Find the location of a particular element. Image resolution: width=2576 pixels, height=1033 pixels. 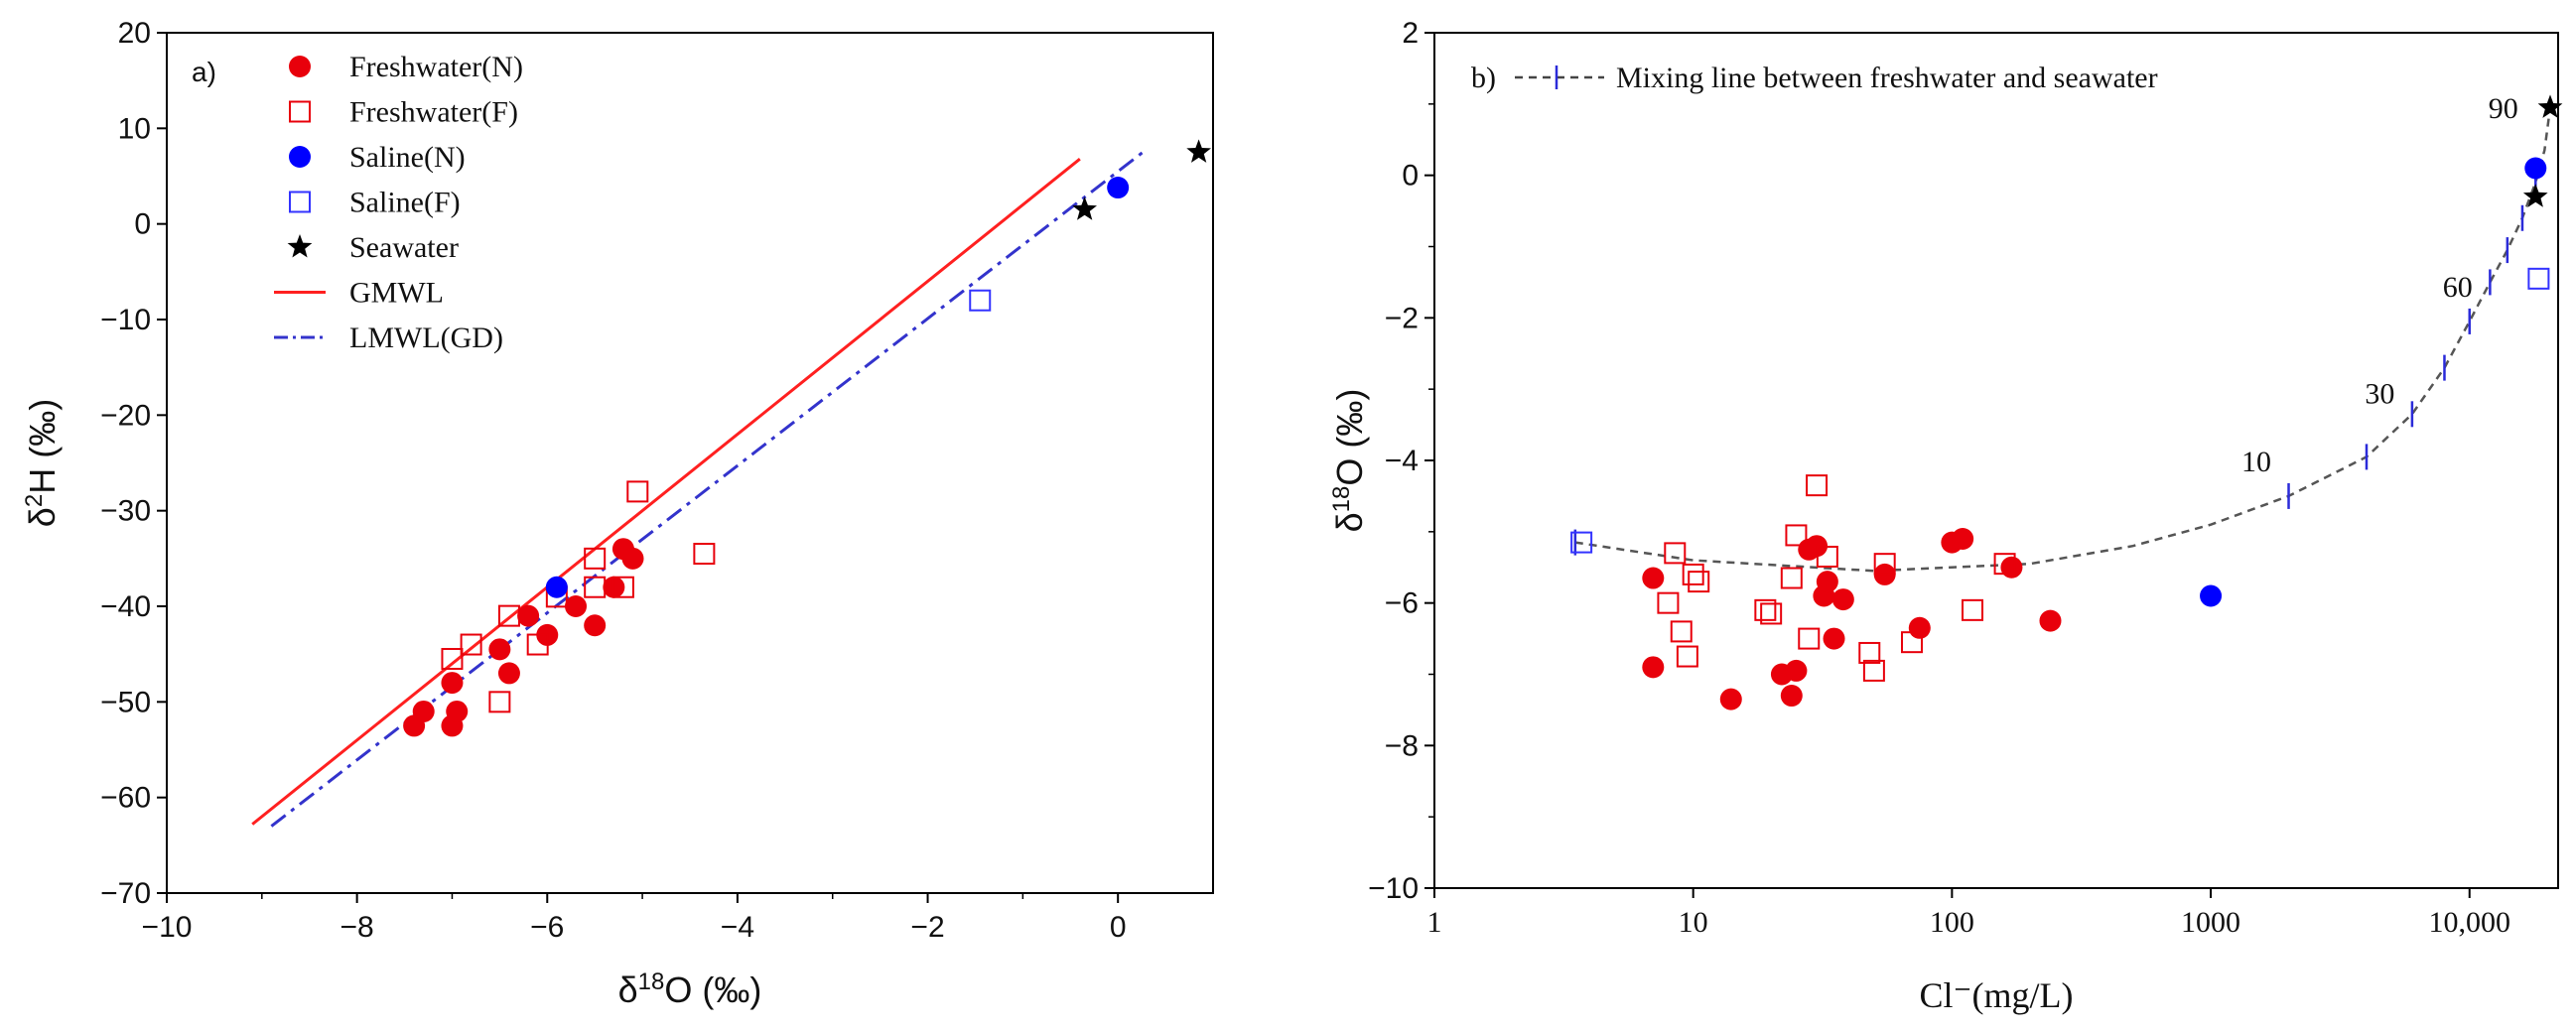

y-tick-label: −2 is located at coordinates (1402, 318).